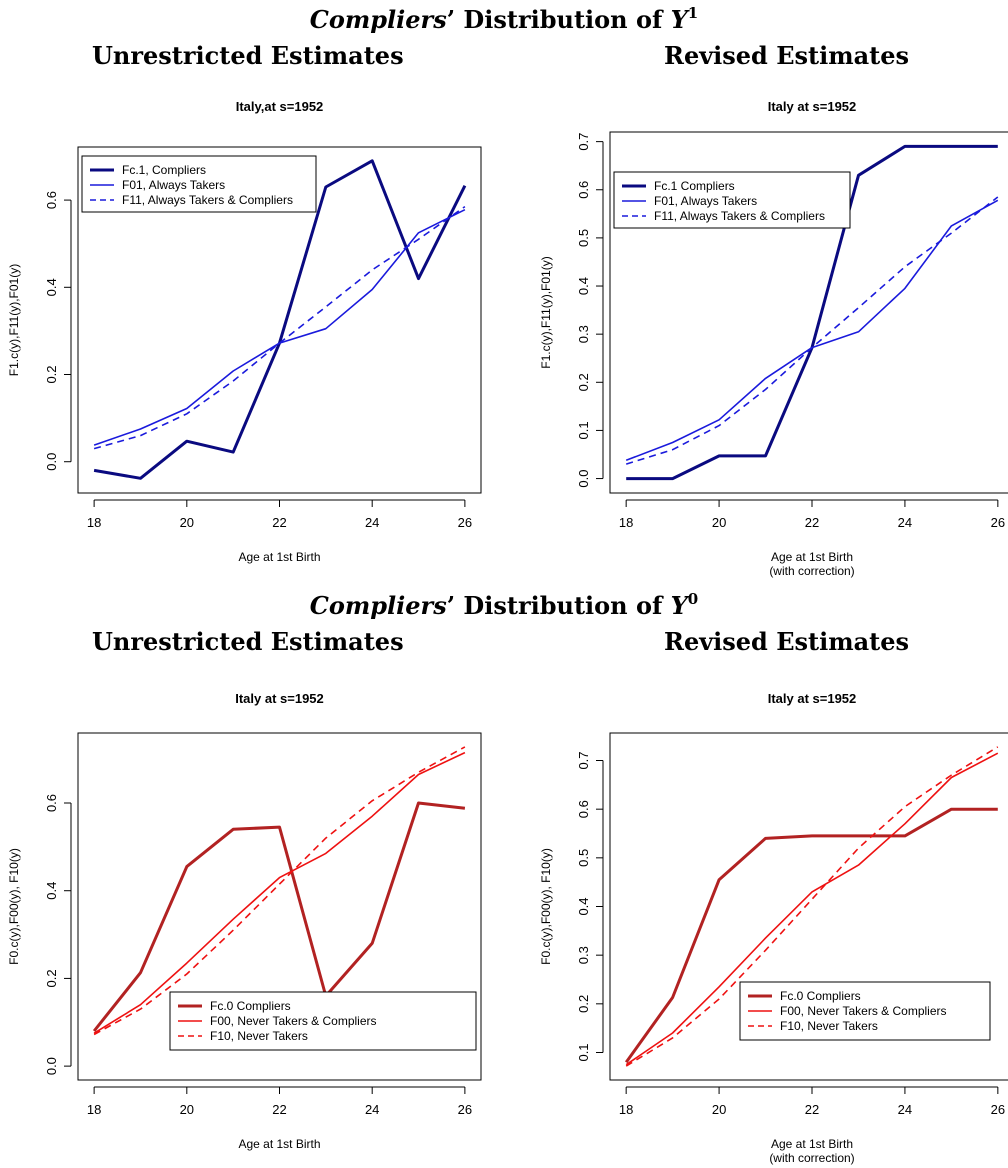  Describe the element at coordinates (559, 19) in the screenshot. I see `heading-y1-rest: ’ Distribution of` at that location.